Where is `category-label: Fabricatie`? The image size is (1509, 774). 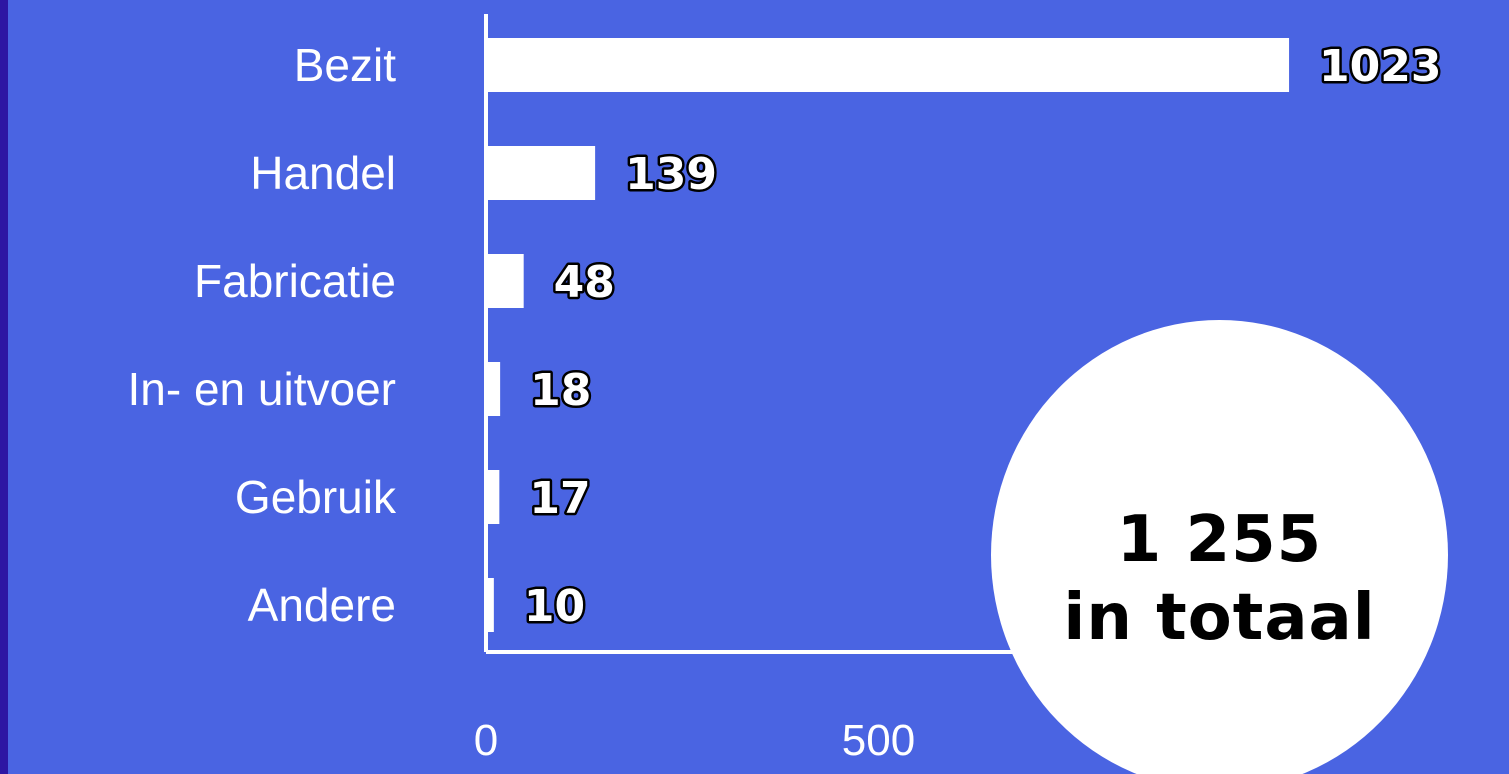
category-label: Fabricatie is located at coordinates (295, 281).